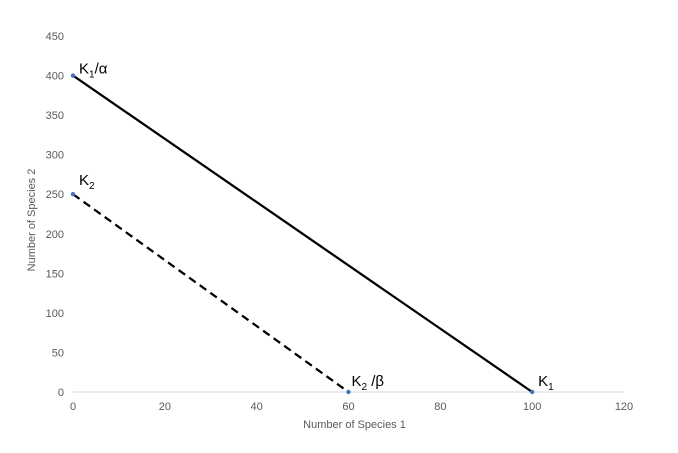 This screenshot has height=453, width=678. What do you see at coordinates (165, 407) in the screenshot?
I see `x-tick-label: 20` at bounding box center [165, 407].